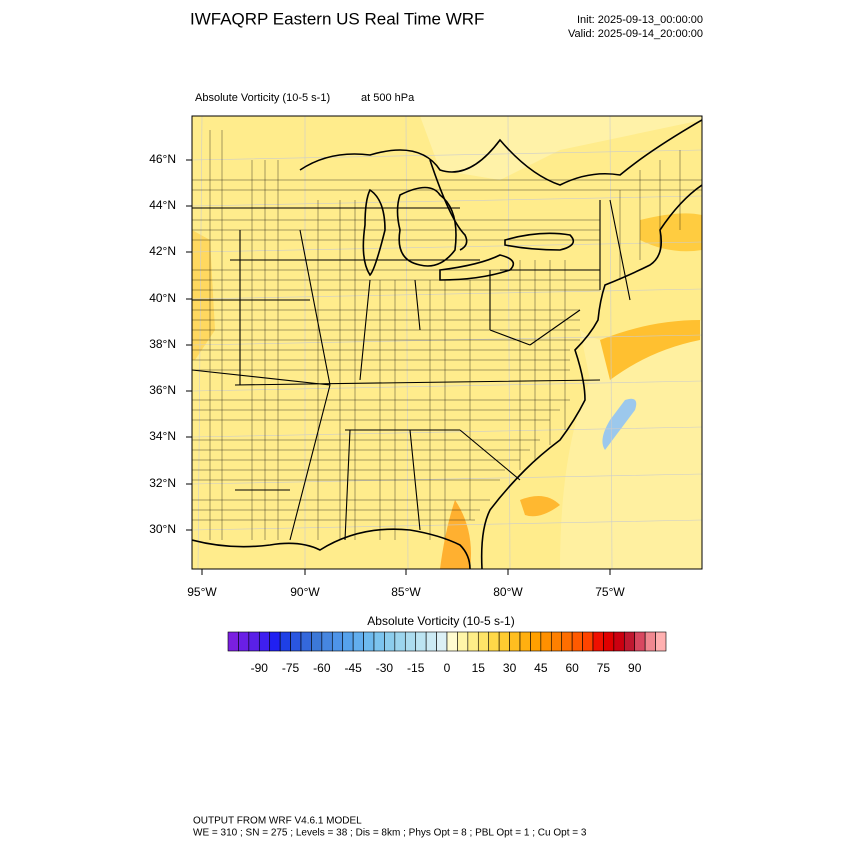  Describe the element at coordinates (406, 592) in the screenshot. I see `lon-label: 85°W` at that location.